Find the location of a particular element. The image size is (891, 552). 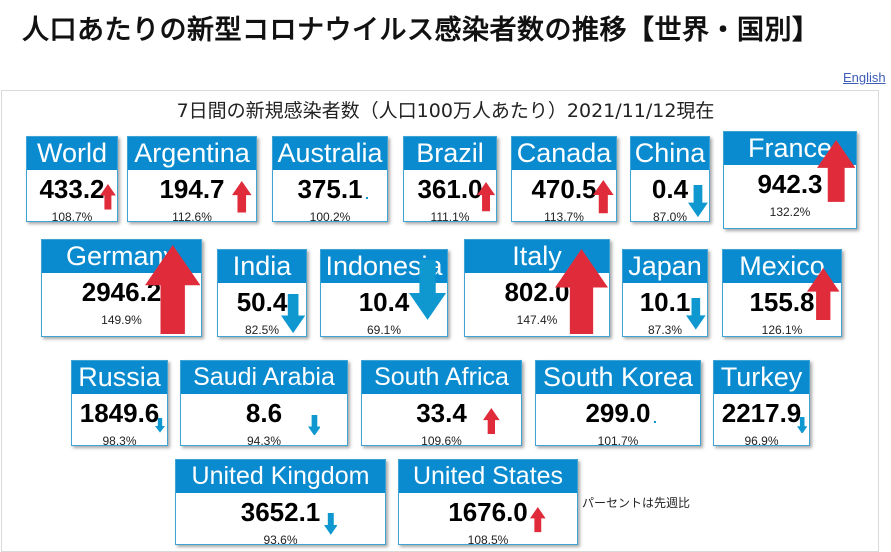

country-name: South Korea is located at coordinates (618, 377).